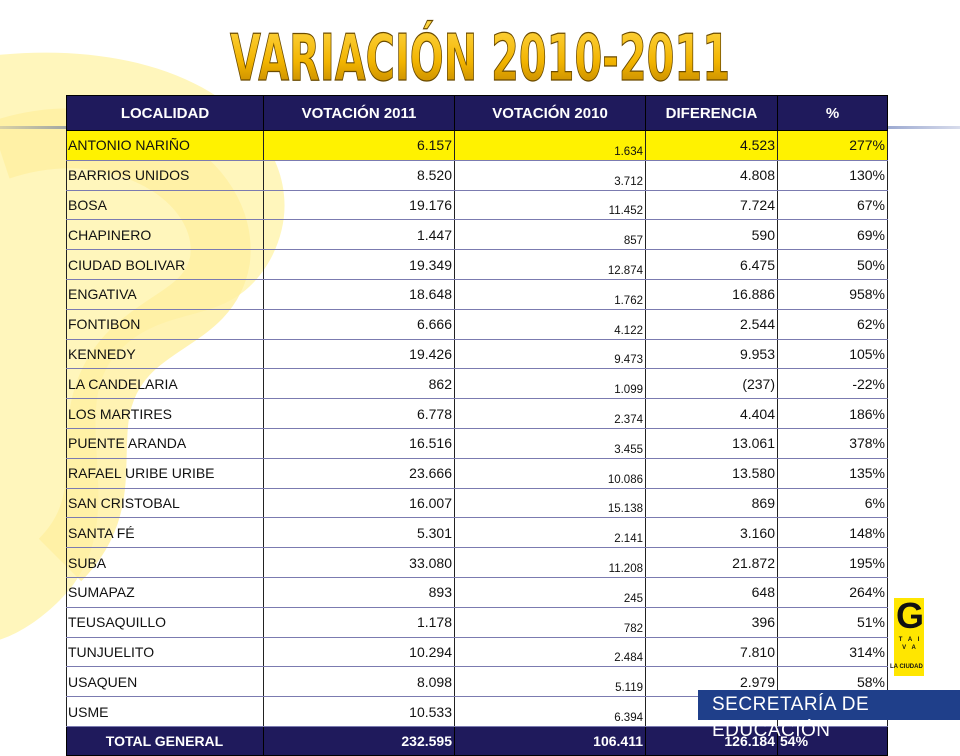 The height and width of the screenshot is (756, 960). What do you see at coordinates (359, 503) in the screenshot?
I see `cell-votacion-2011: 16.007` at bounding box center [359, 503].